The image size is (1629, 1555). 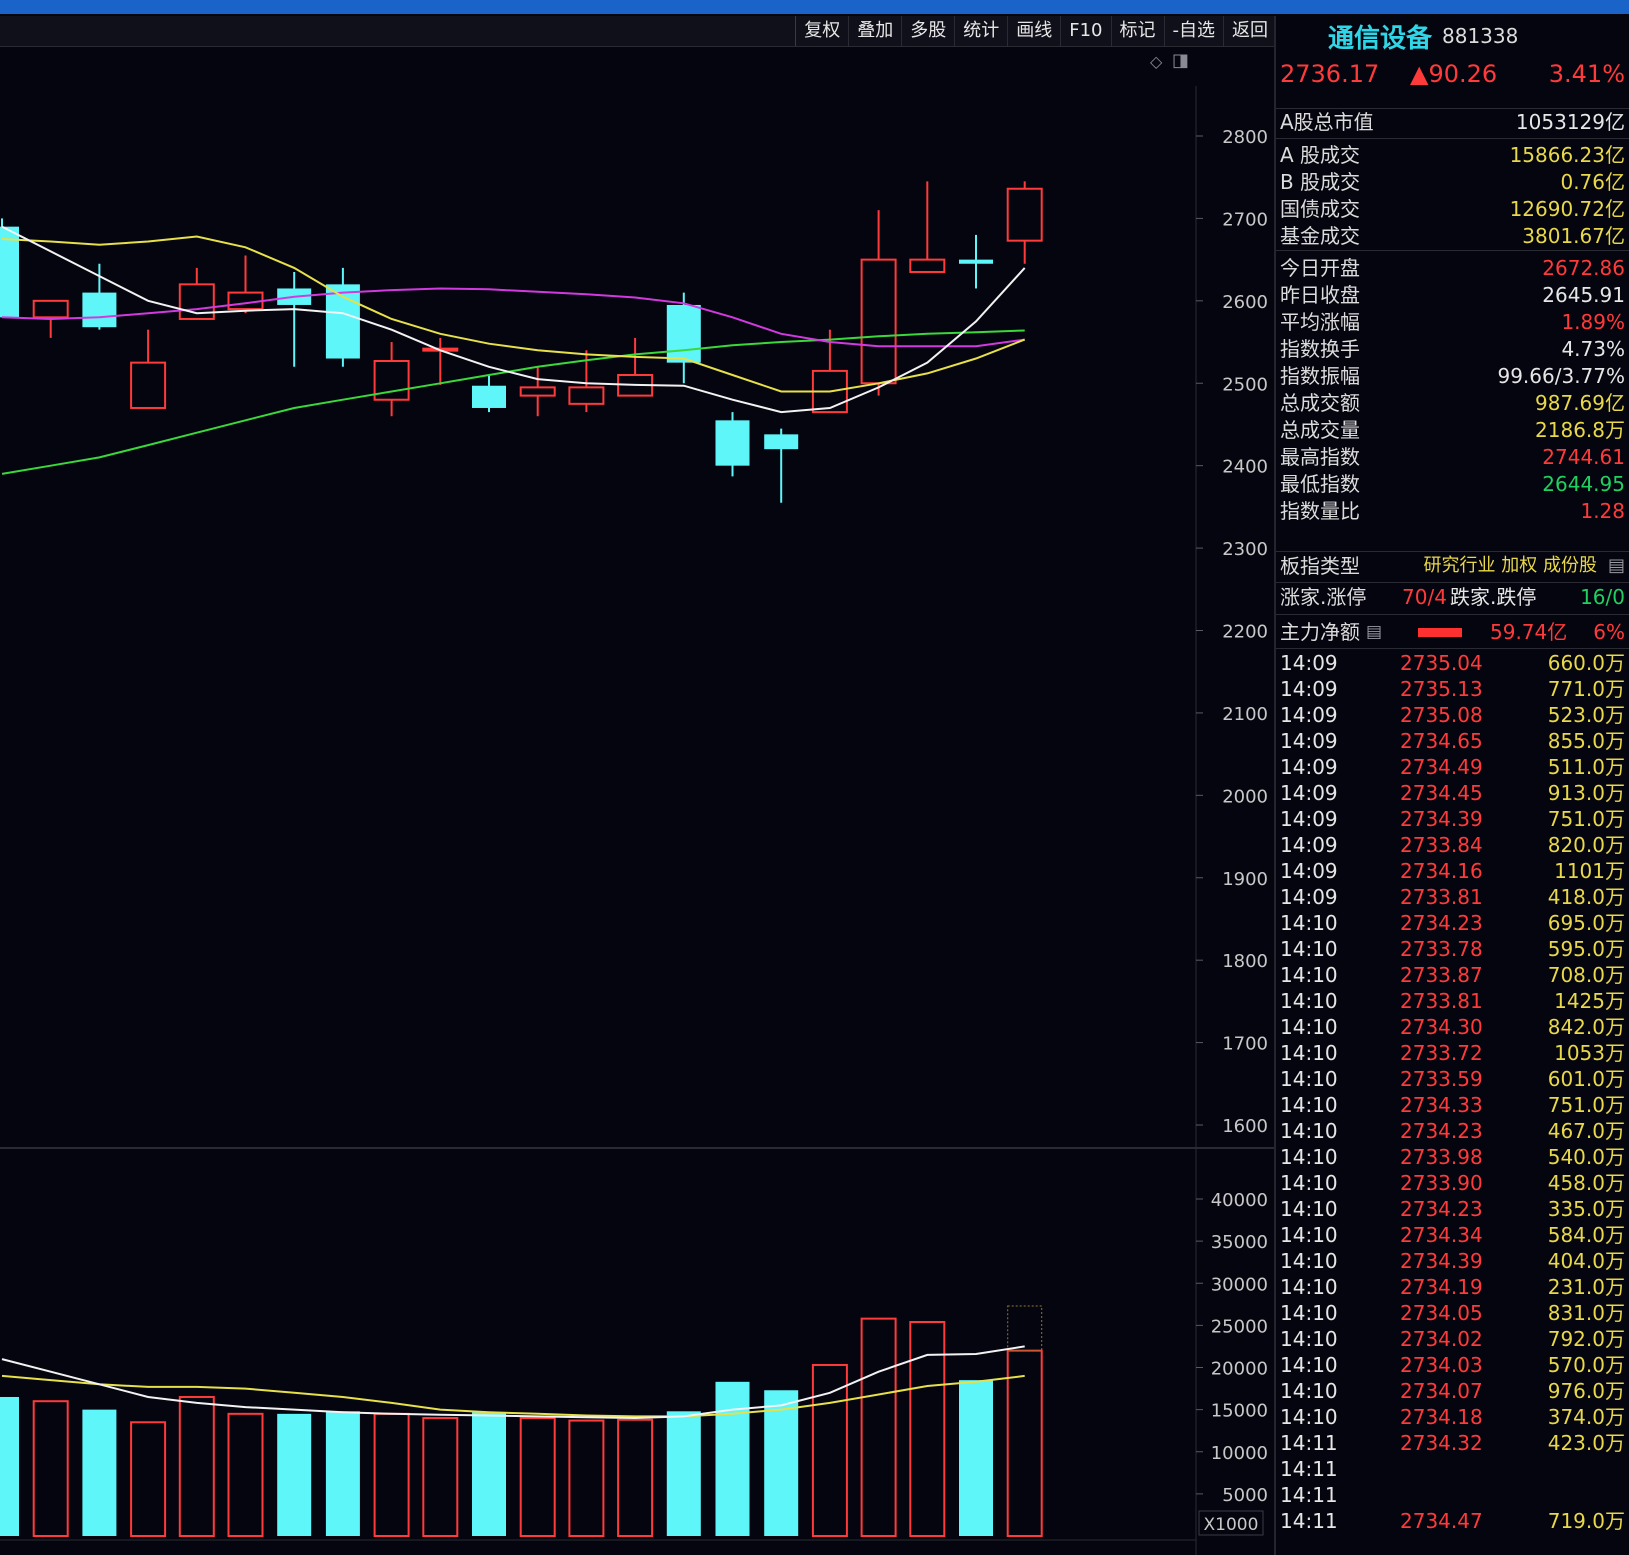 I want to click on trade-volume: 771.0万, so click(x=1586, y=689).